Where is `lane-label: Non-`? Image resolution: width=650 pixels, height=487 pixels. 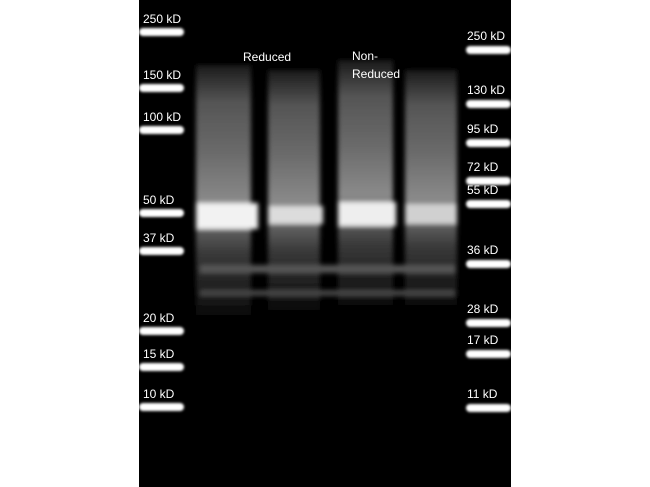 lane-label: Non- is located at coordinates (365, 56).